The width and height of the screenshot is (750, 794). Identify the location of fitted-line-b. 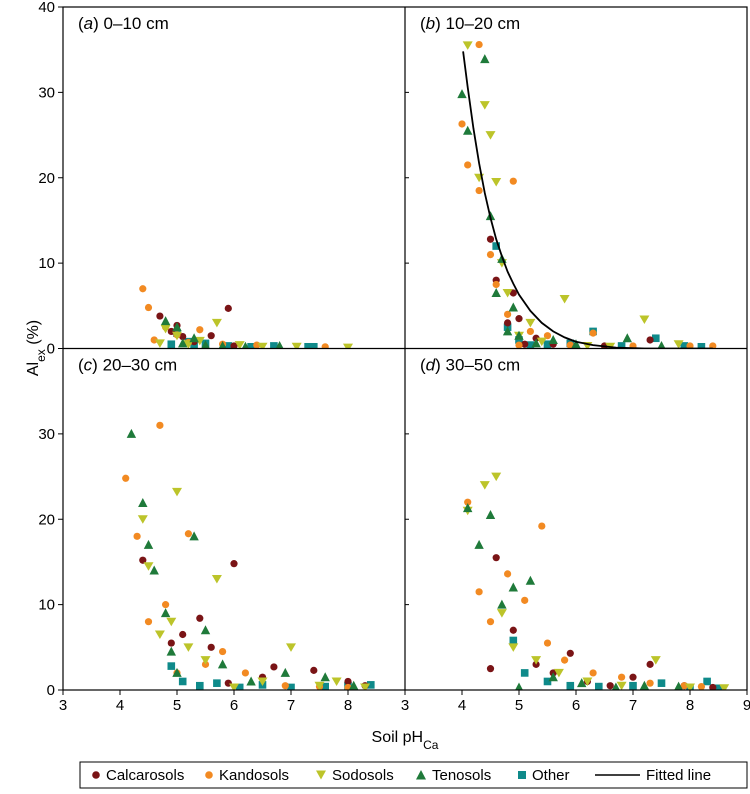
(587, 200).